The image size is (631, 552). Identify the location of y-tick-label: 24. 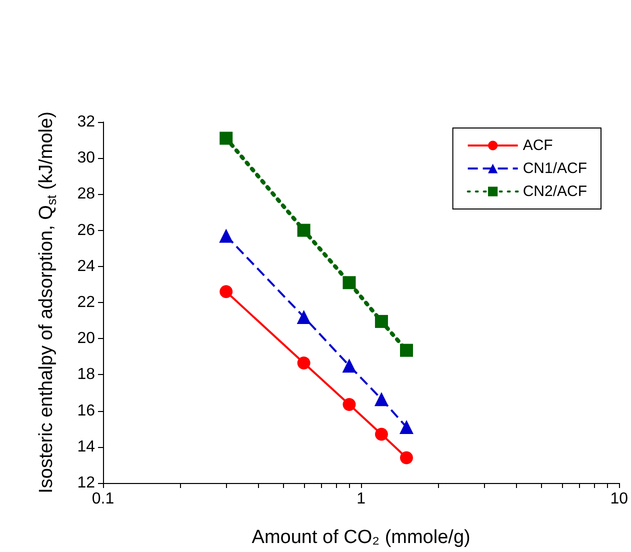
(86, 266).